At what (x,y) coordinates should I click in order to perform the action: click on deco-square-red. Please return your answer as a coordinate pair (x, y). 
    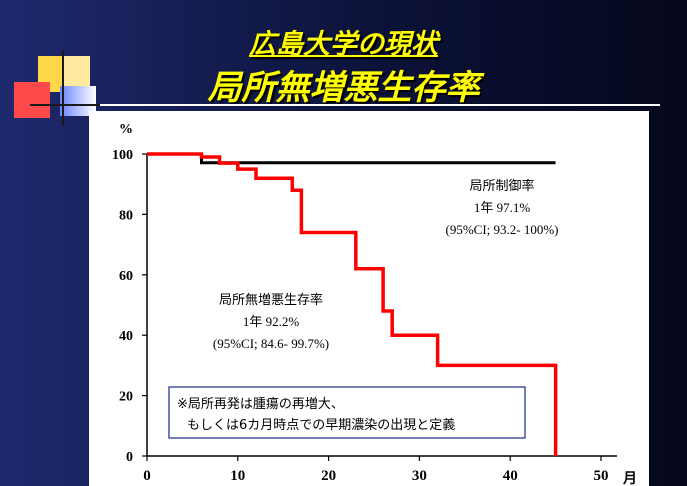
    Looking at the image, I should click on (32, 100).